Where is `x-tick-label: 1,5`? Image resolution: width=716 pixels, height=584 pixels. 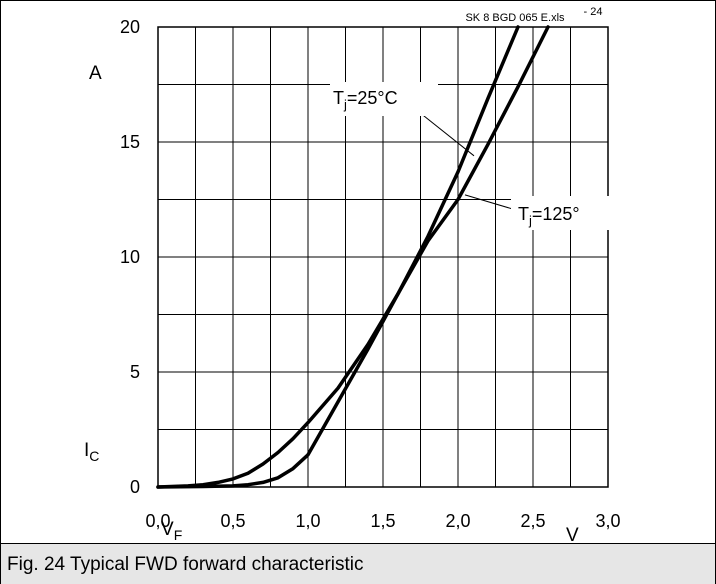
x-tick-label: 1,5 is located at coordinates (382, 521).